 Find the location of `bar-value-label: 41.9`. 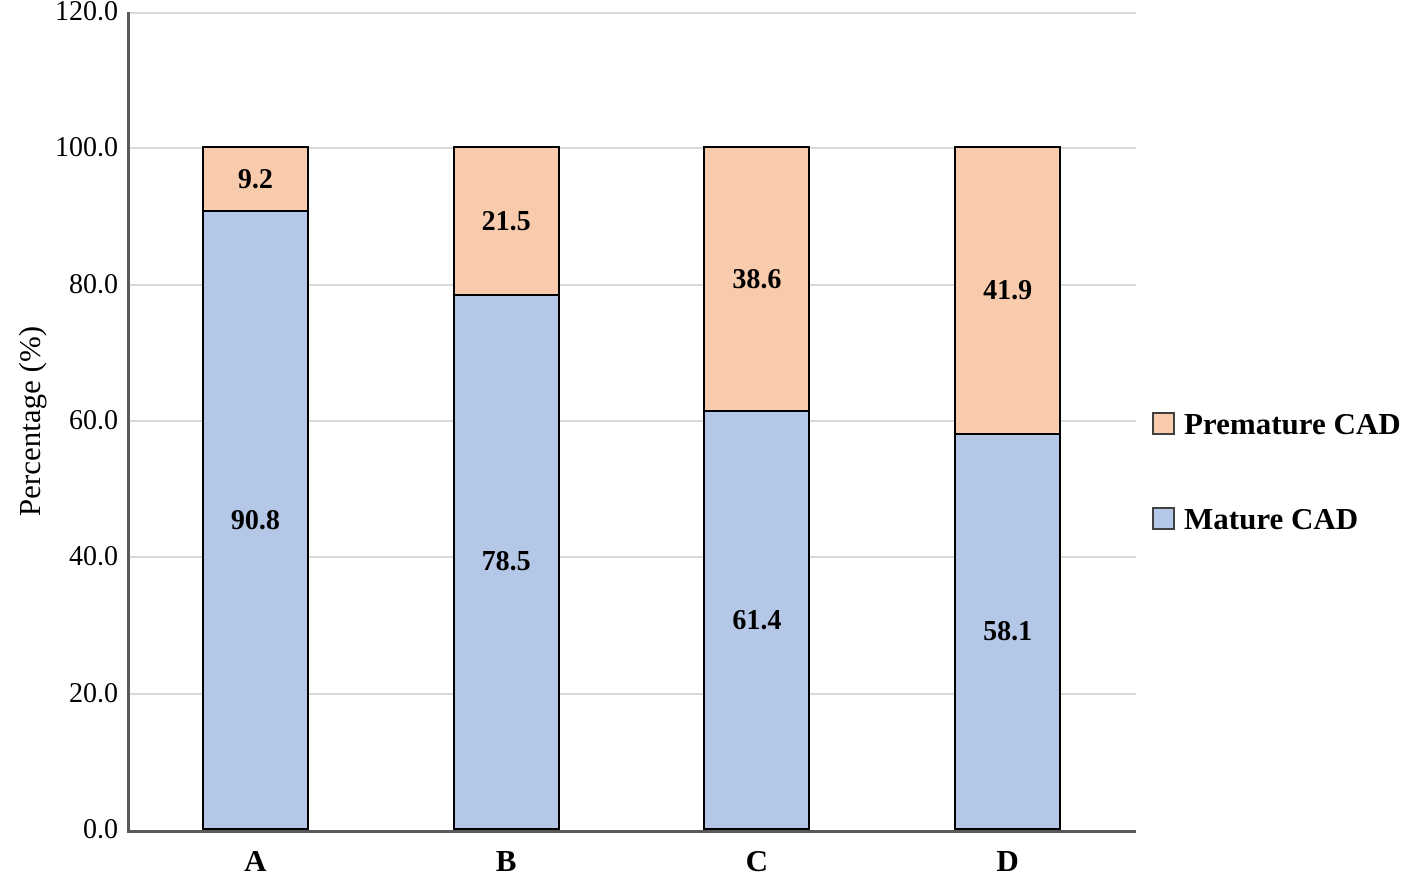

bar-value-label: 41.9 is located at coordinates (1008, 291).